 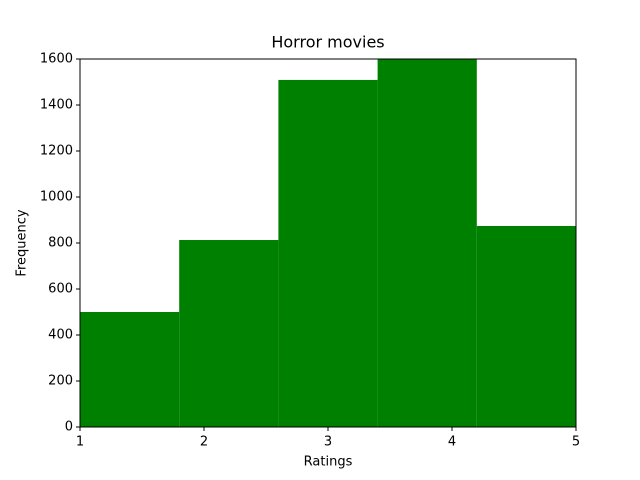 I want to click on y-tick-label: 0, so click(x=69, y=427).